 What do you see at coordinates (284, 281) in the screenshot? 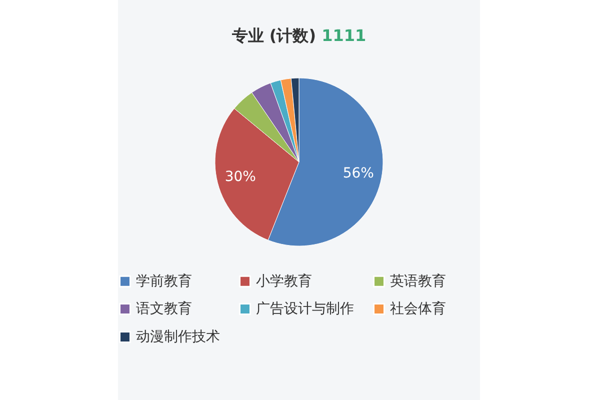
I see `legend-label: 小学教育` at bounding box center [284, 281].